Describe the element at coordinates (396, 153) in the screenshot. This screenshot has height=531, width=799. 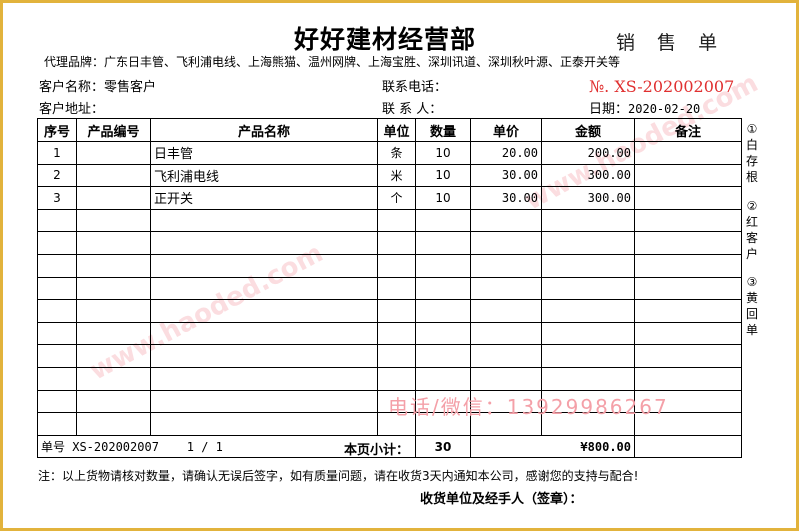
I see `table-cell: 条` at that location.